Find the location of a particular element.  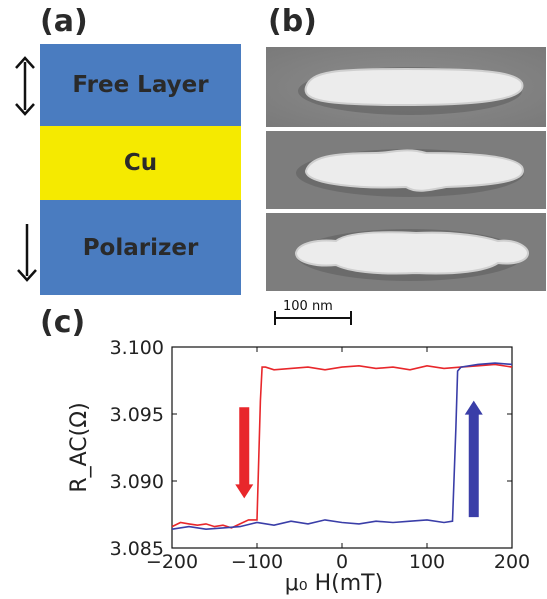

x-tick-label: 0 is located at coordinates (342, 562).